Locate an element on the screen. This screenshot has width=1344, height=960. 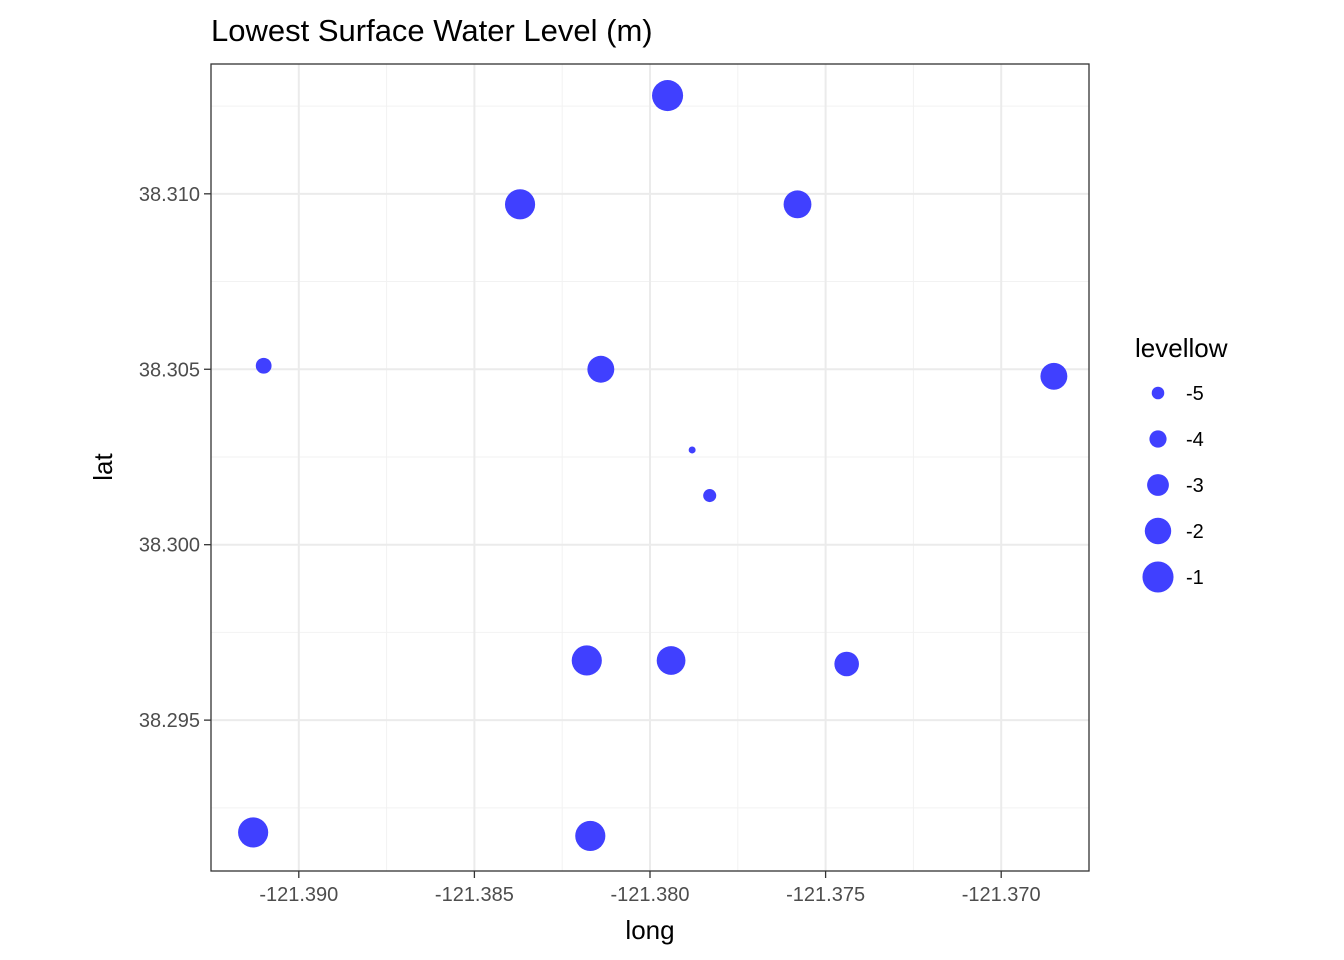
legend-key-label: -5 is located at coordinates (1195, 394).